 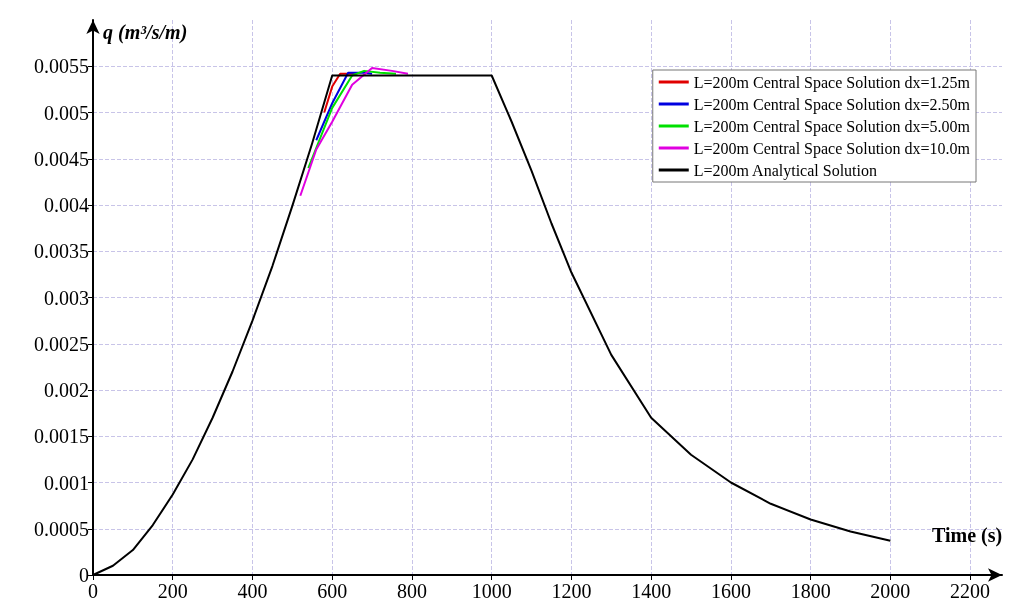 I want to click on y-tick-label: 0.0045, so click(x=61, y=158).